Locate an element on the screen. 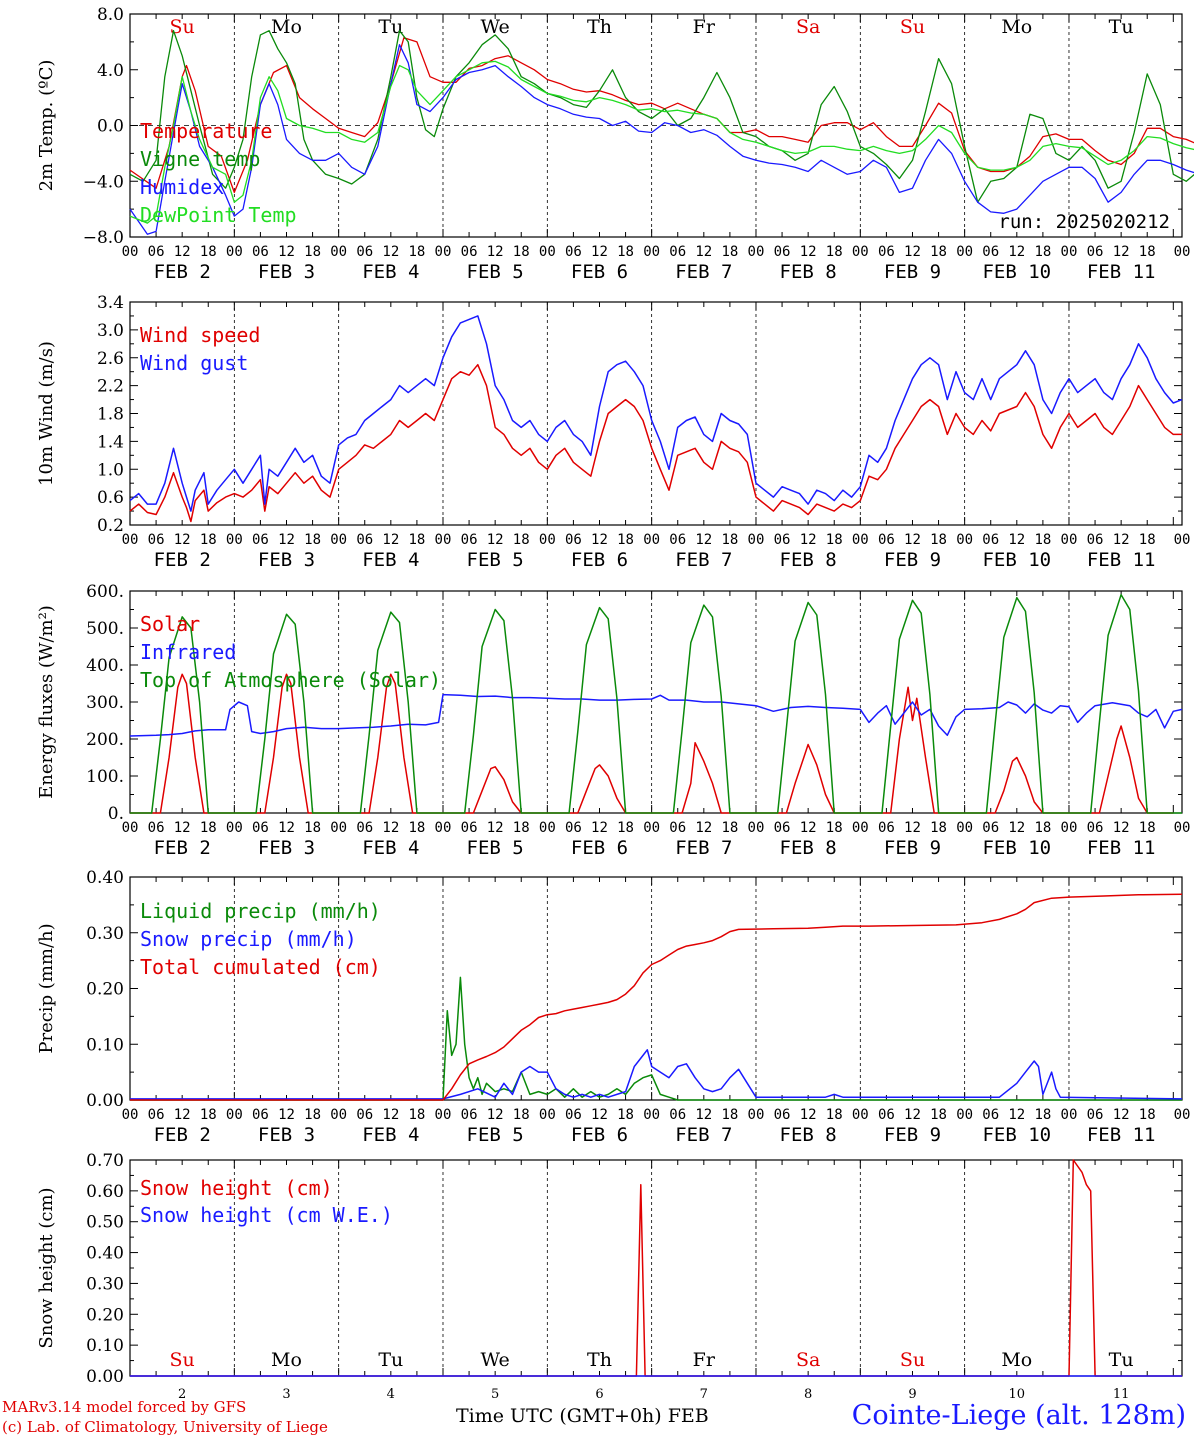 This screenshot has width=1194, height=1440. y-tick-label: 3.0 is located at coordinates (110, 331).